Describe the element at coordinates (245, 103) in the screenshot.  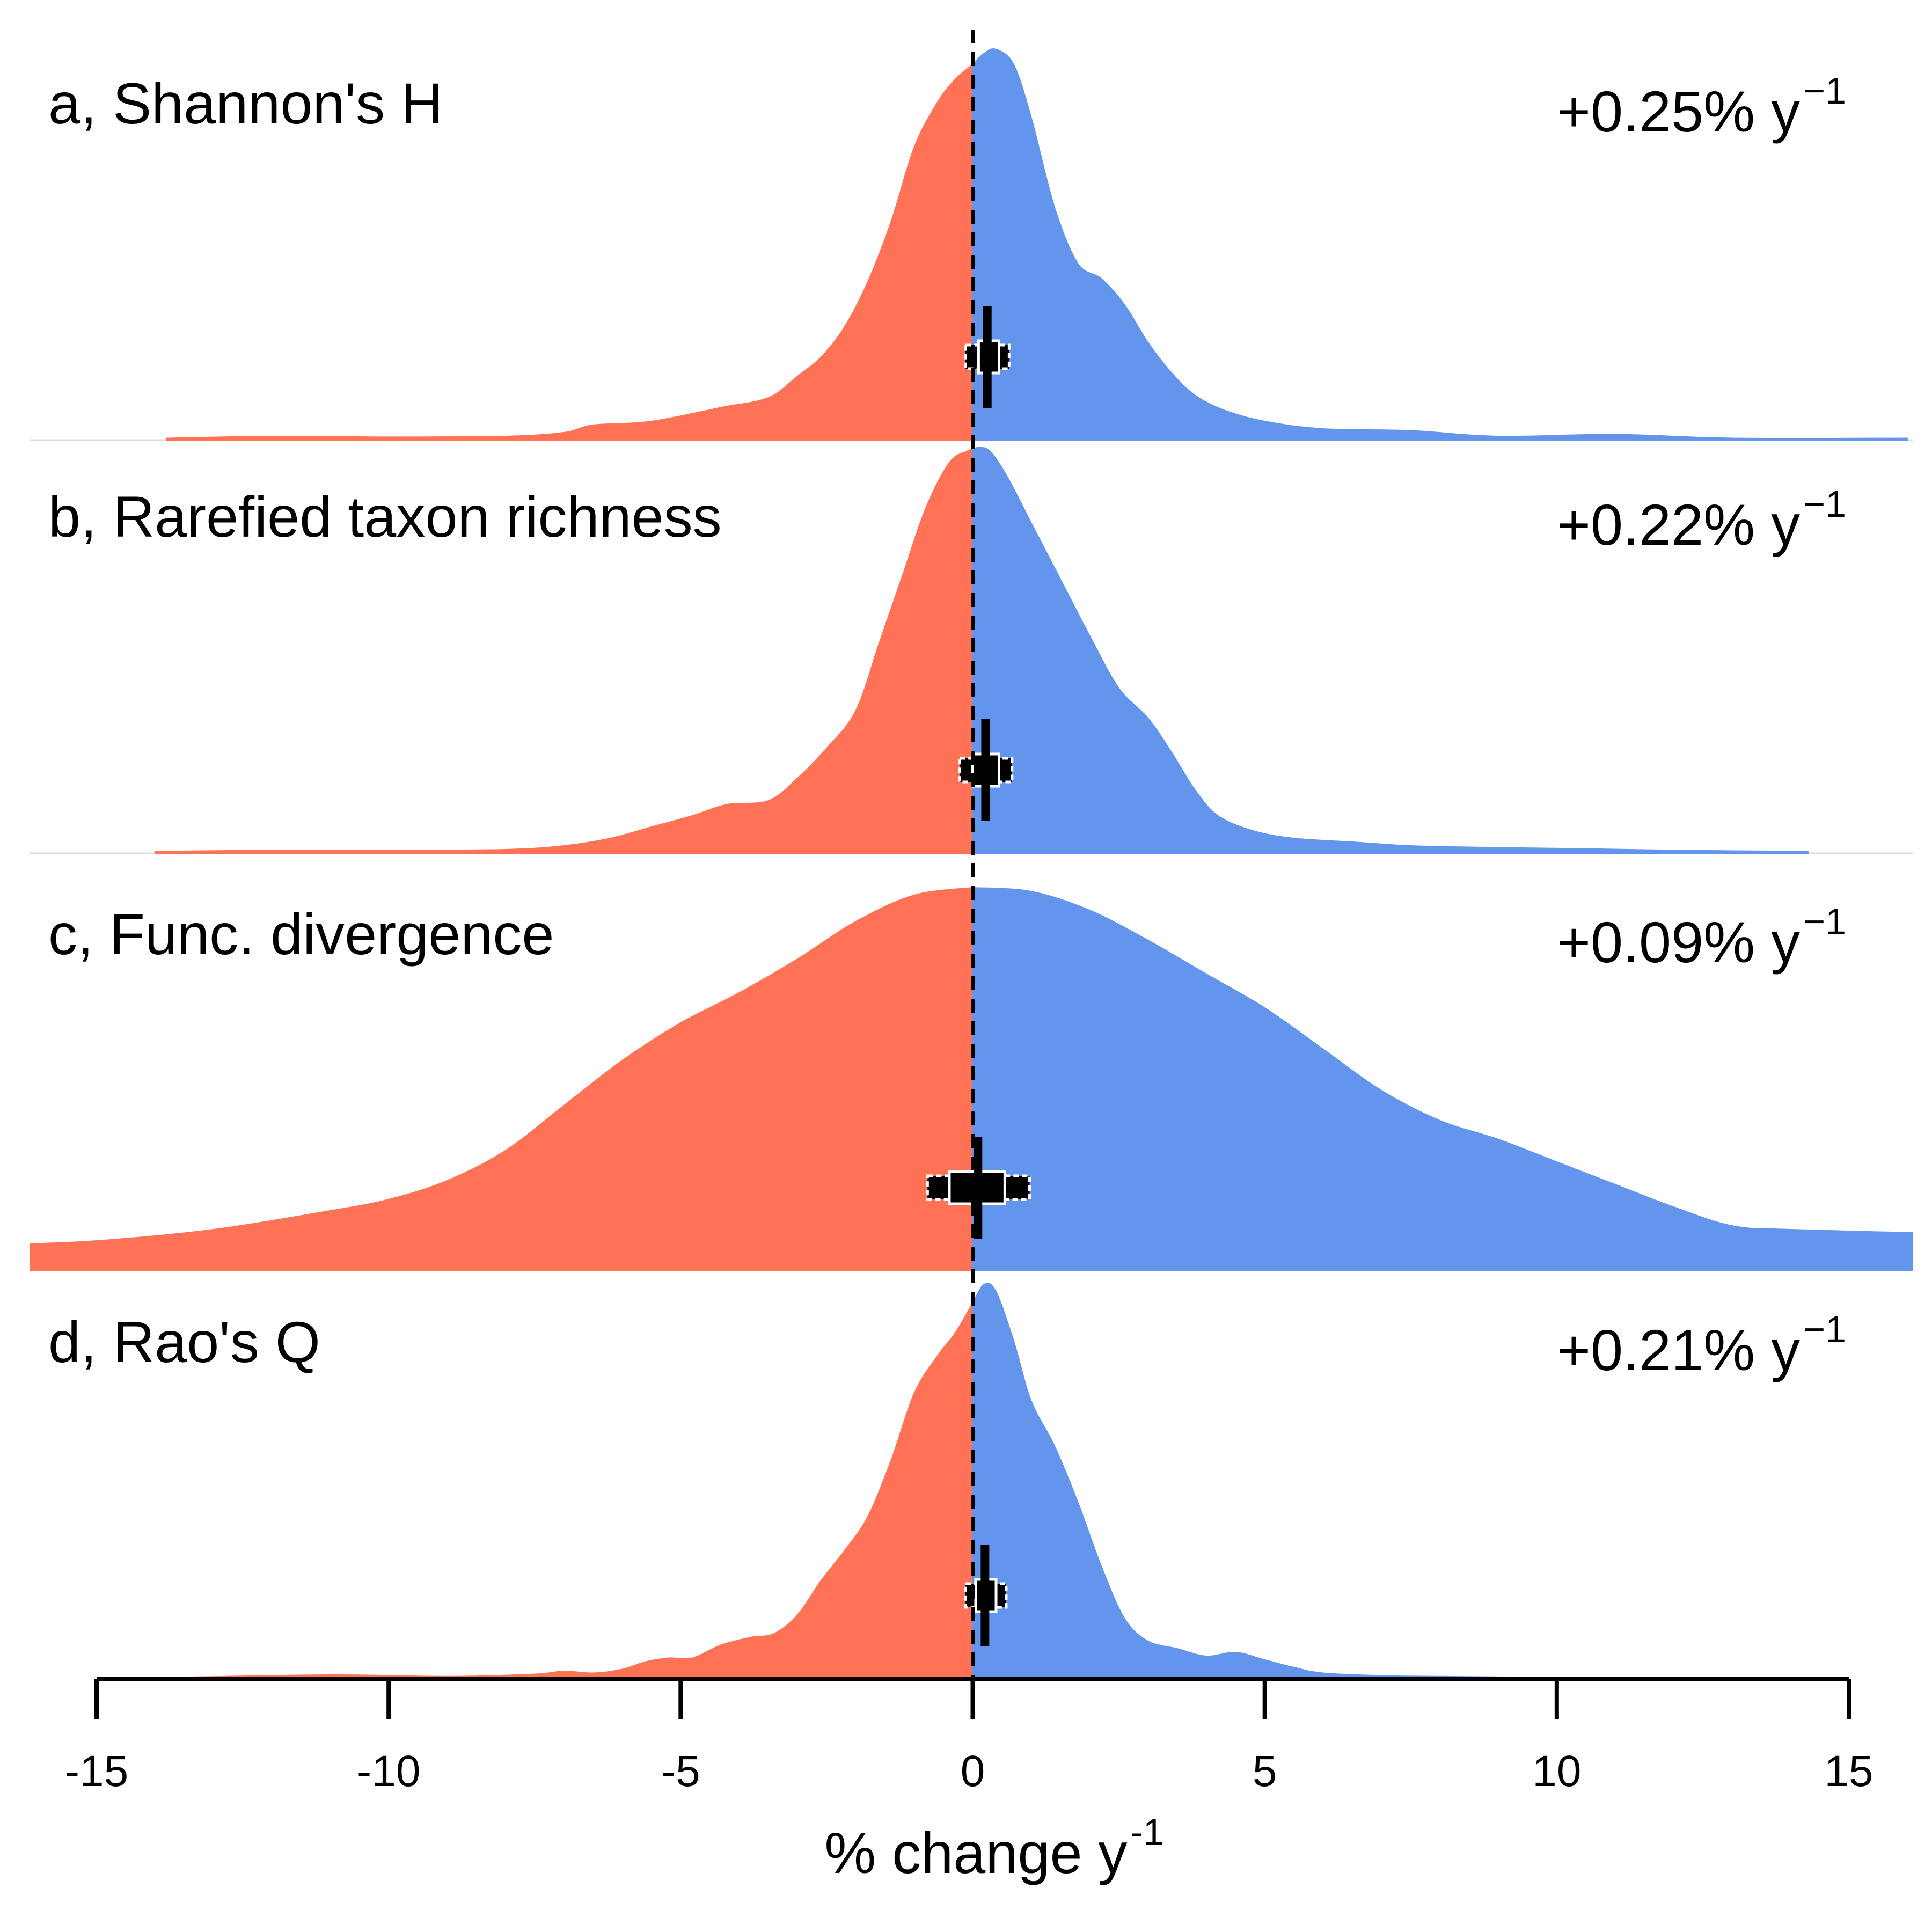
I see `panel-label: a, Shannon's H` at that location.